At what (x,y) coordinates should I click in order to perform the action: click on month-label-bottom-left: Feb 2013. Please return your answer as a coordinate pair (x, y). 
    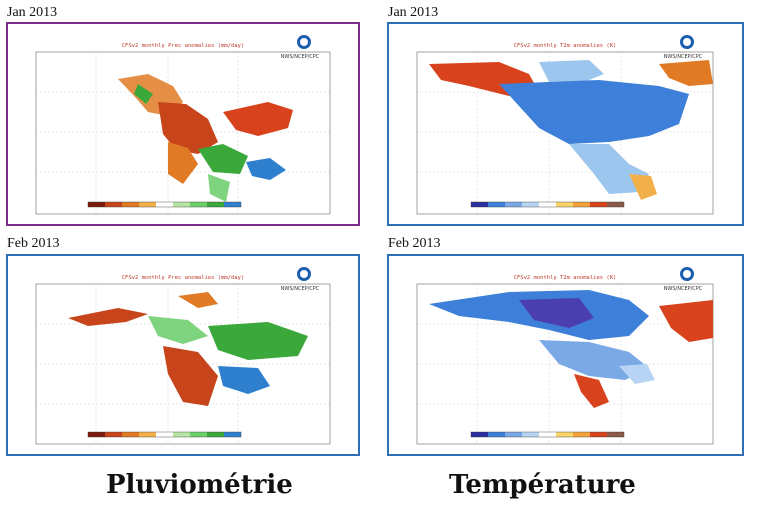
    Looking at the image, I should click on (33, 243).